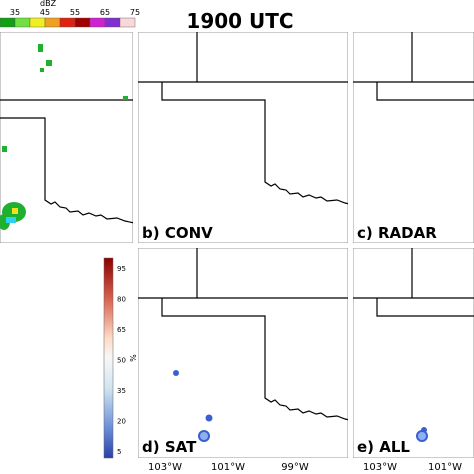 The height and width of the screenshot is (474, 474). Describe the element at coordinates (119, 452) in the screenshot. I see `colorbar-tick: 5` at that location.